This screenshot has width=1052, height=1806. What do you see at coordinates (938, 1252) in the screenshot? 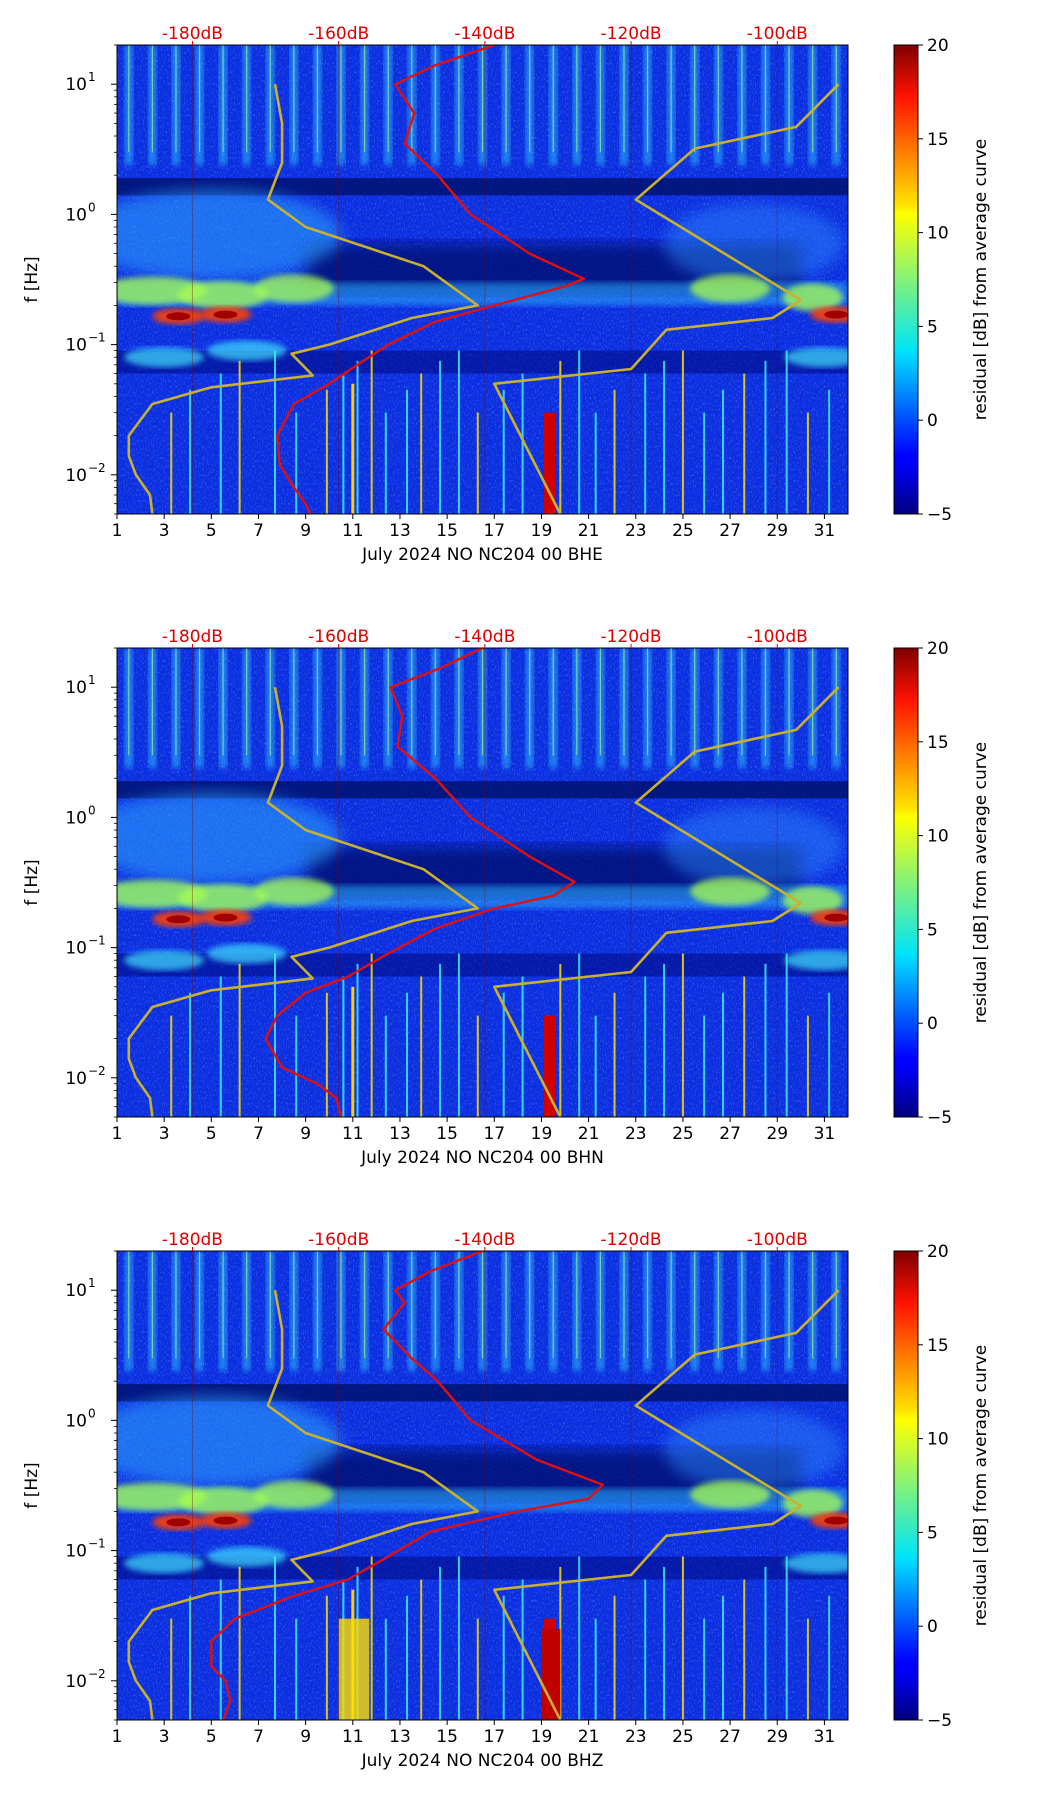
I see `colorbar-tick-label: 20` at bounding box center [938, 1252].